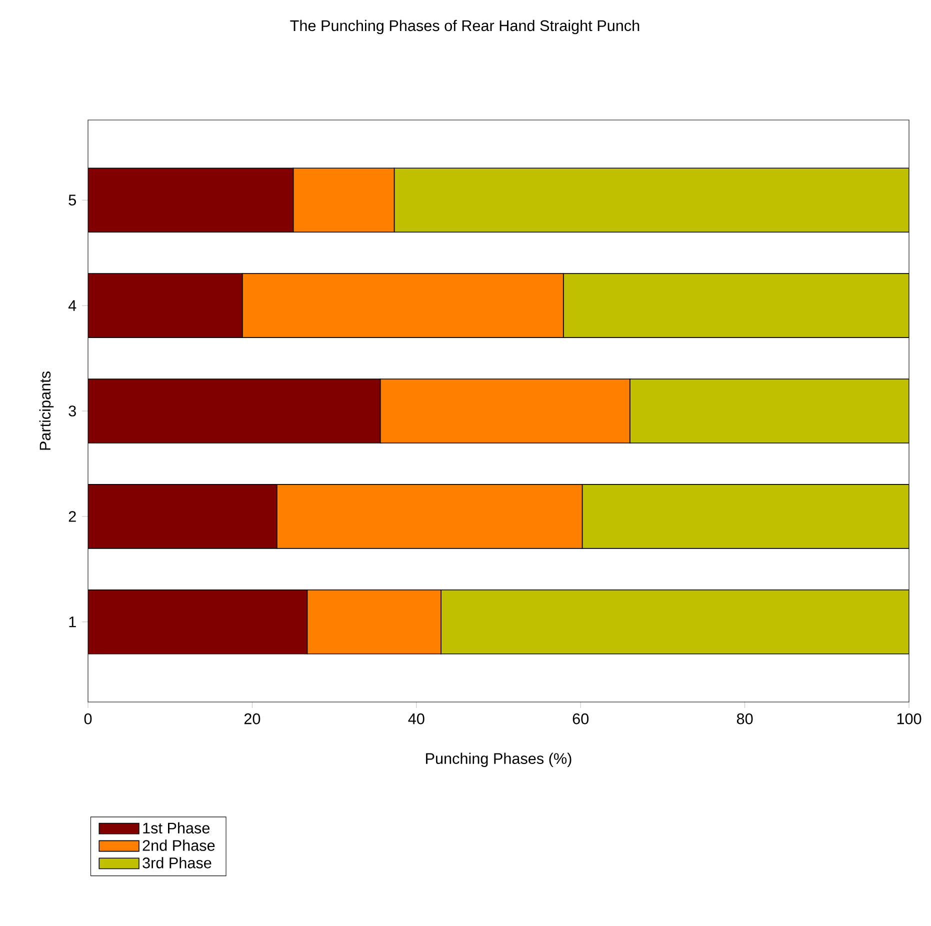  I want to click on x-tick-label: 40, so click(416, 718).